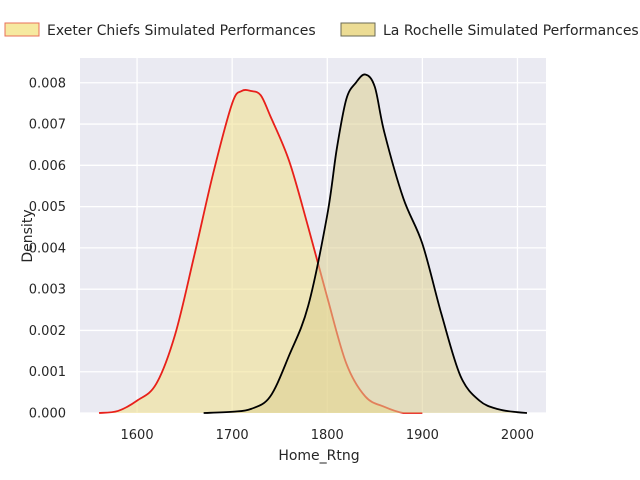 This screenshot has width=640, height=480. I want to click on y-axis-label: Density, so click(28, 235).